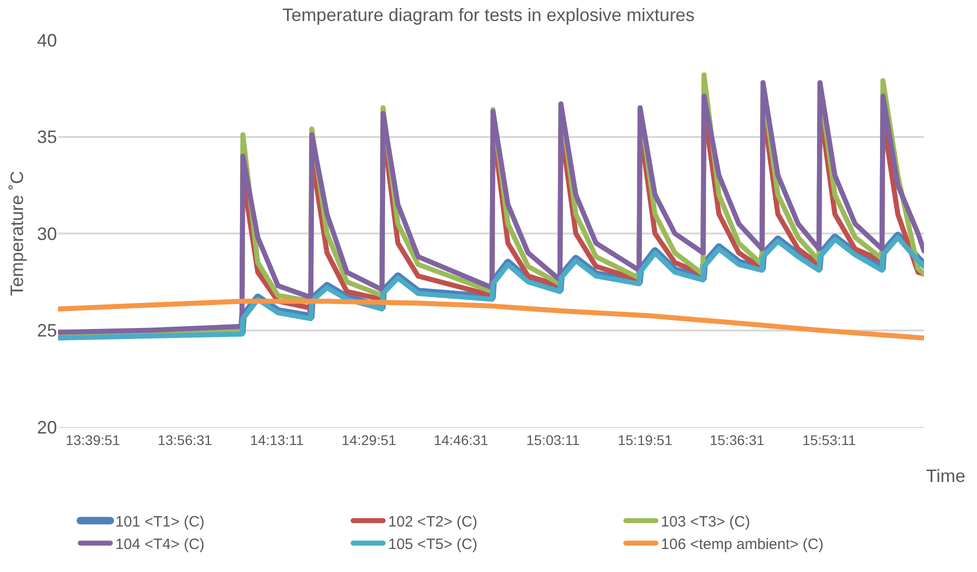  Describe the element at coordinates (17, 233) in the screenshot. I see `y-axis-title: Temperature ˚C` at that location.